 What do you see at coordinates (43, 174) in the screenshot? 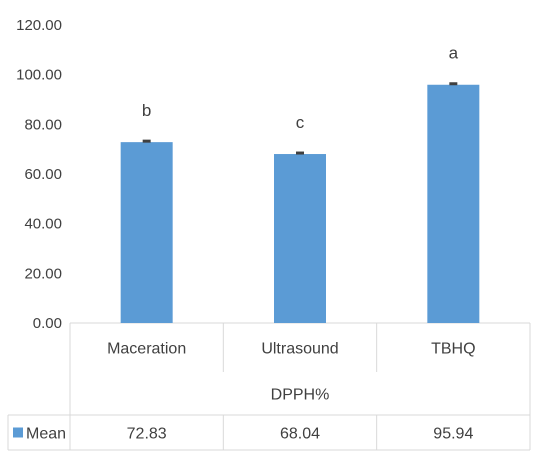
I see `y-tick-label: 60.00` at bounding box center [43, 174].